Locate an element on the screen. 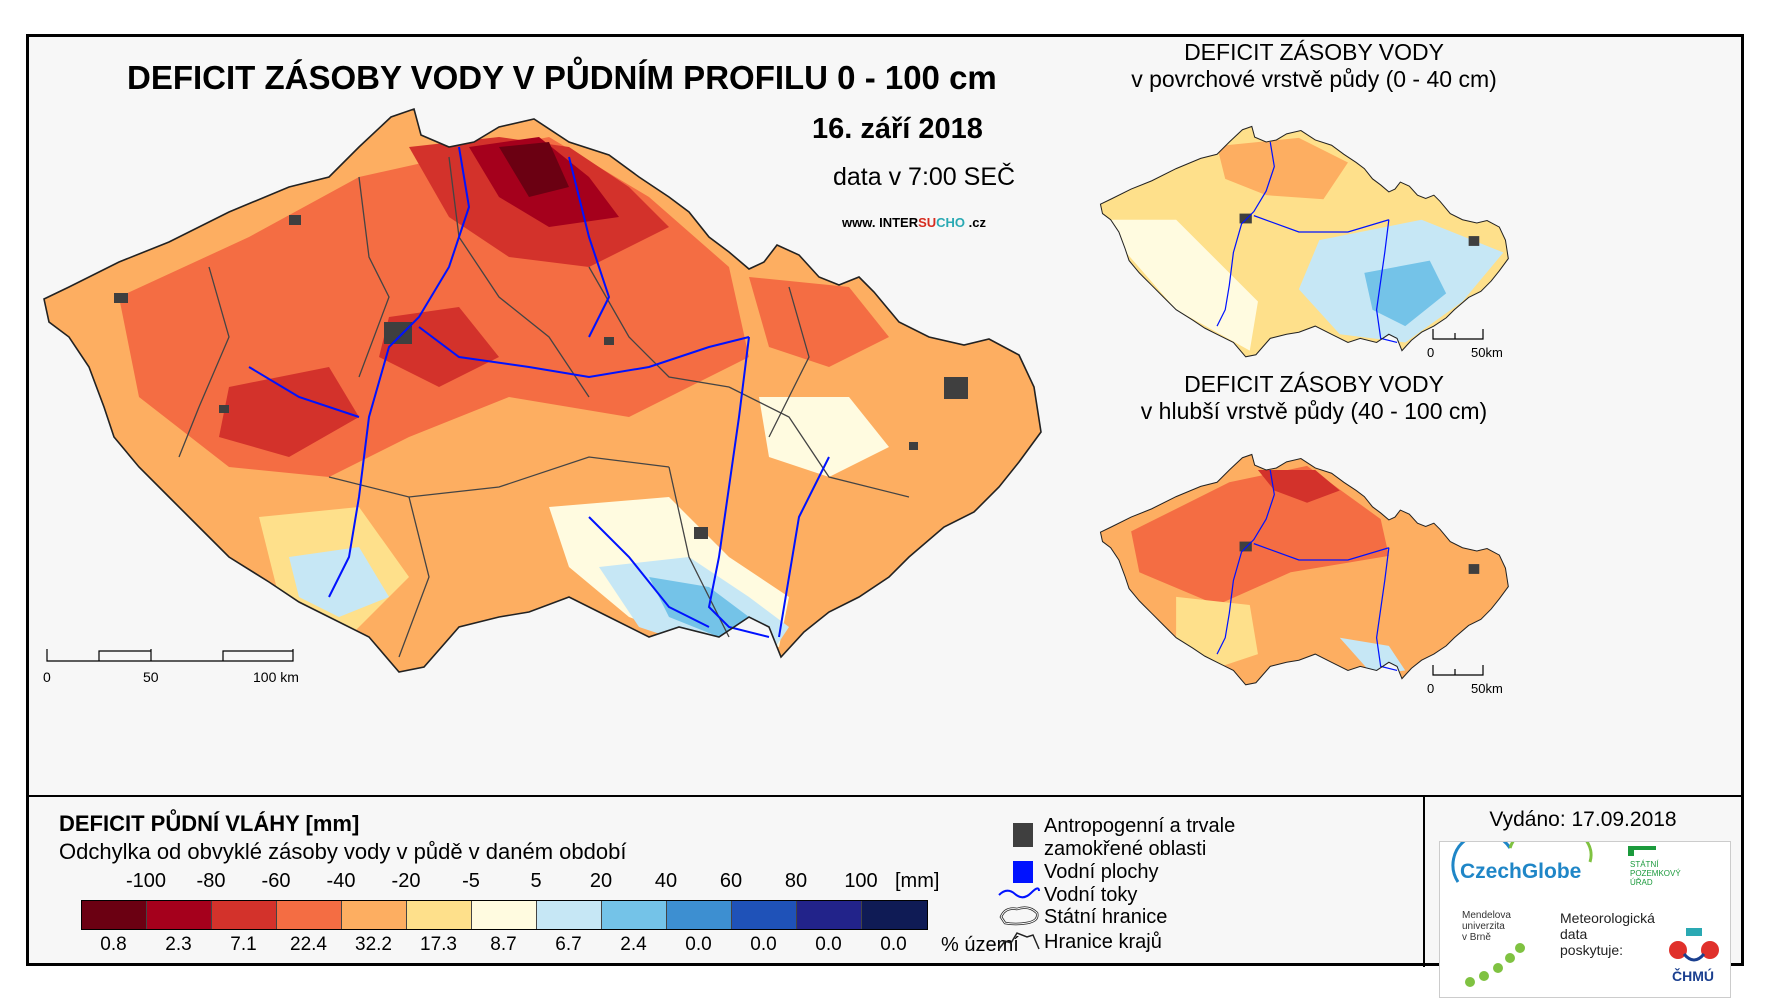  spu-logo-text: STÁTNÍ POZEMKOVÝ ÚŘAD is located at coordinates (1655, 873).